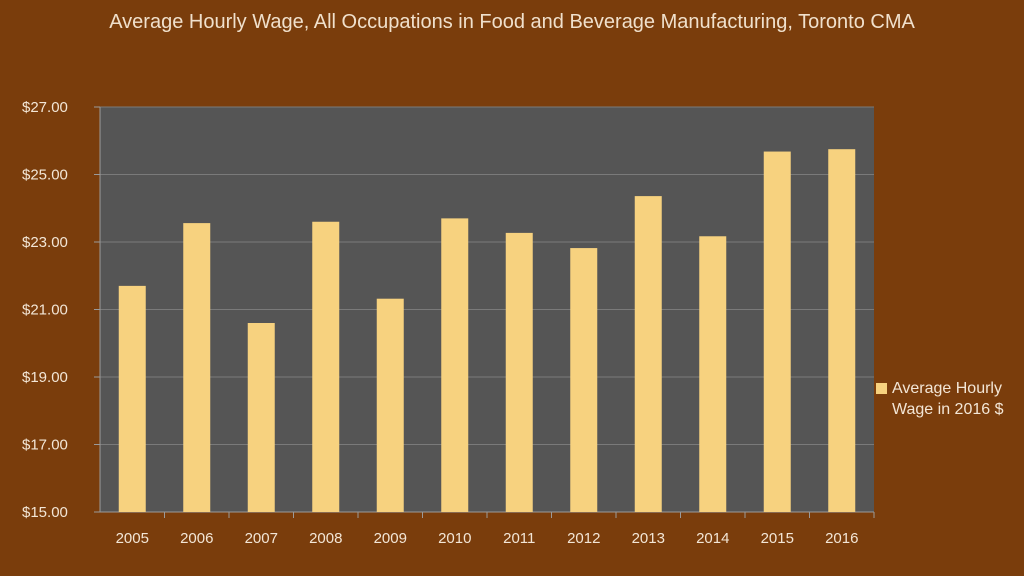  I want to click on bar-2014, so click(713, 374).